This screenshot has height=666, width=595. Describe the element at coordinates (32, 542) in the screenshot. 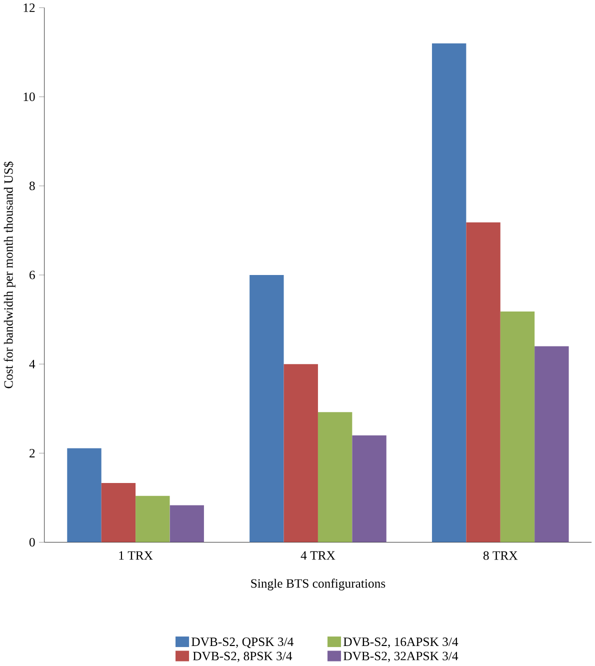

I see `y-tick-label: 0` at that location.